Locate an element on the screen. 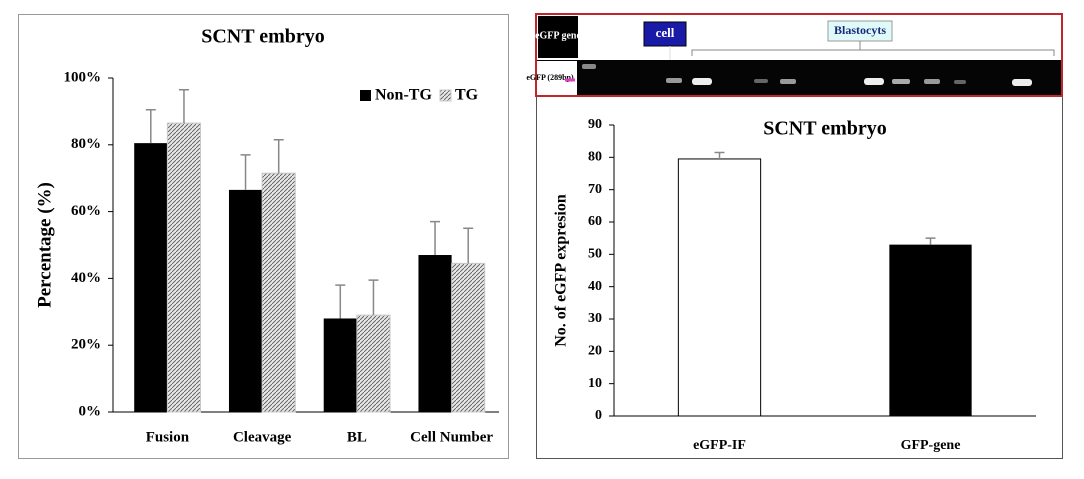 The width and height of the screenshot is (1084, 479). marker-box is located at coordinates (558, 37).